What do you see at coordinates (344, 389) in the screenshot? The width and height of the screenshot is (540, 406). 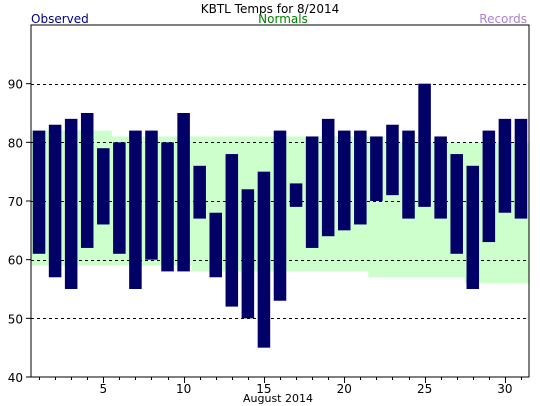 I see `x-tick-label: 20` at bounding box center [344, 389].